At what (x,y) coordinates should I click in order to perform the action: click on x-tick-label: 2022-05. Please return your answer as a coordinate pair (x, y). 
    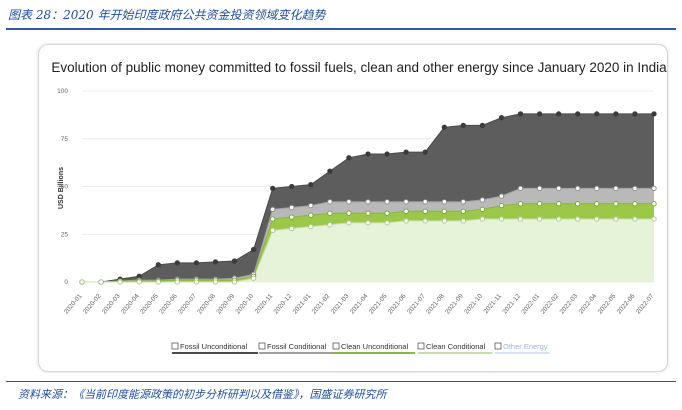
    Looking at the image, I should click on (607, 303).